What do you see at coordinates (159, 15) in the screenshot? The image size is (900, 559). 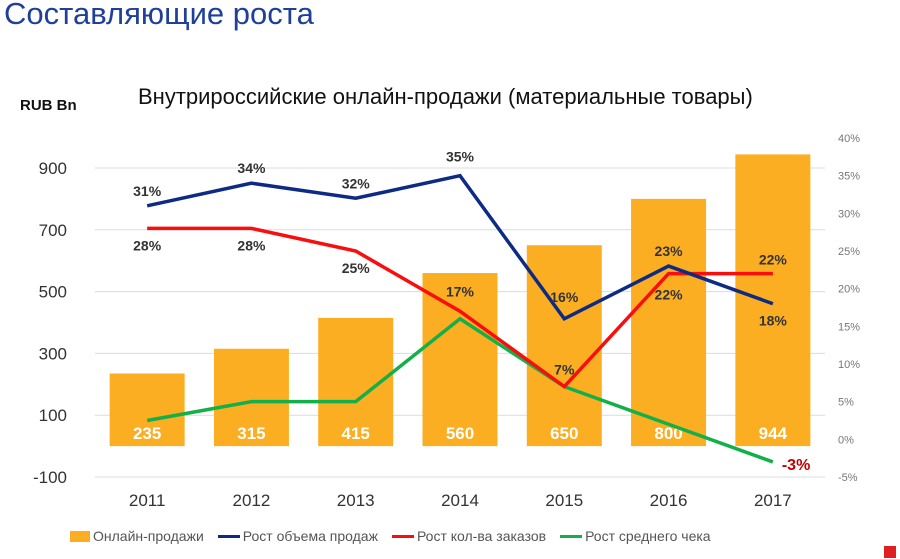 I see `page-title: Составляющие роста` at bounding box center [159, 15].